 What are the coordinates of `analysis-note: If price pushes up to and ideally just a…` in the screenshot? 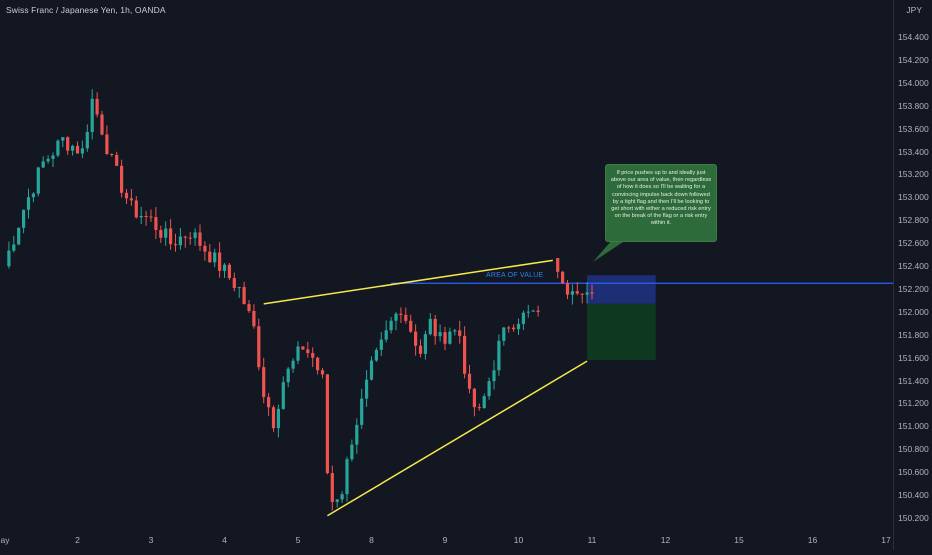 It's located at (661, 203).